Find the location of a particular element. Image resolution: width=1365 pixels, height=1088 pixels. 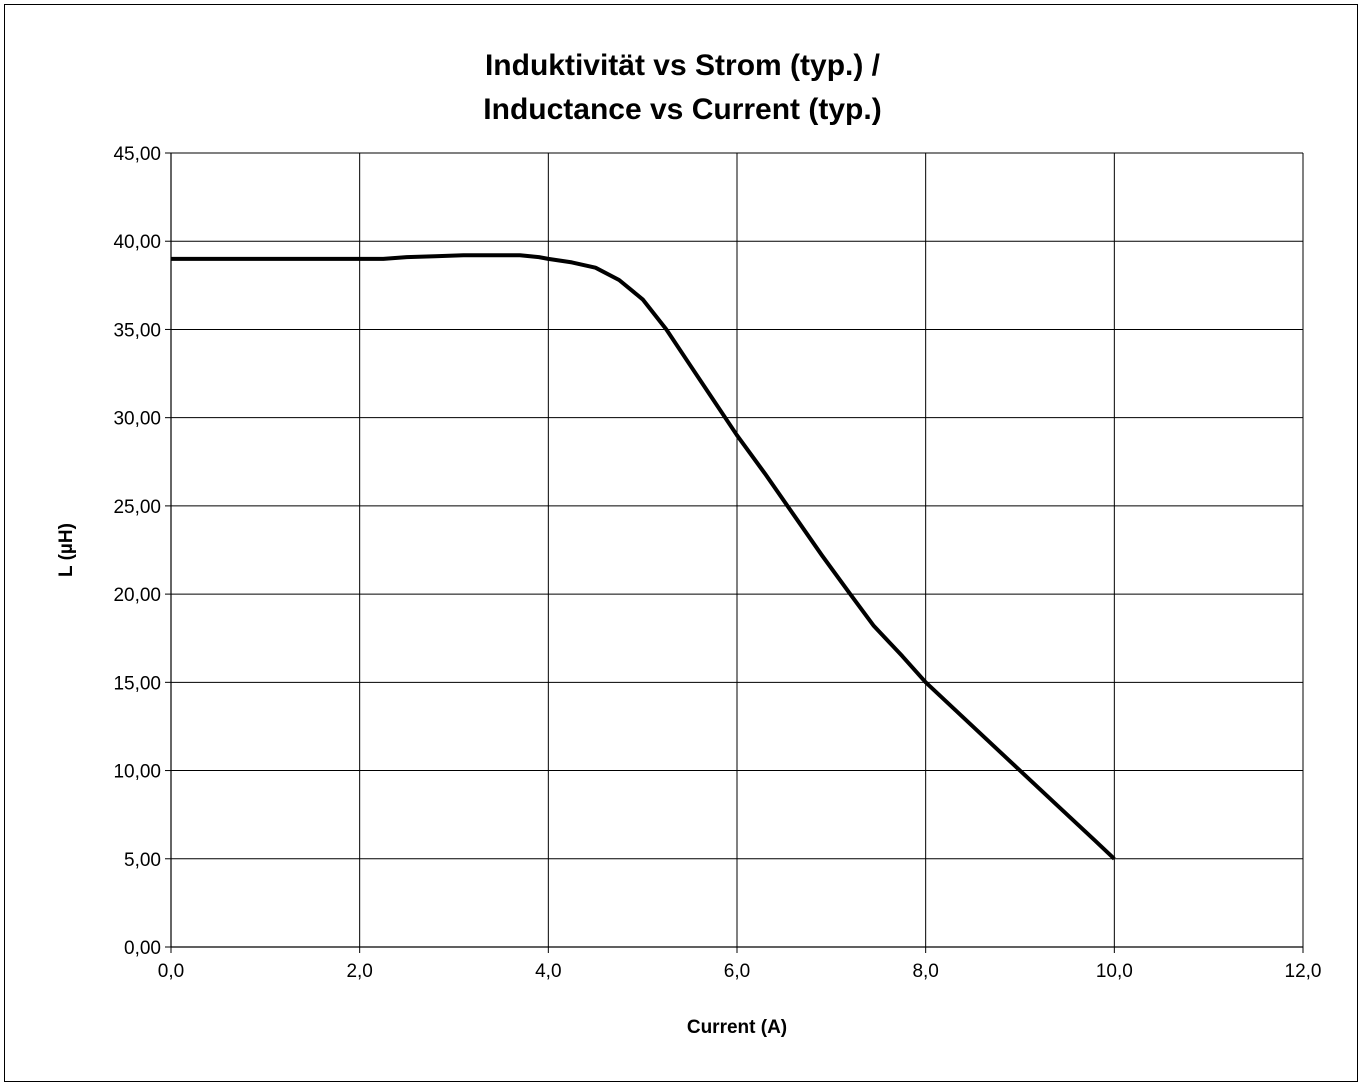

y-tick-label: 0,00 is located at coordinates (142, 948).